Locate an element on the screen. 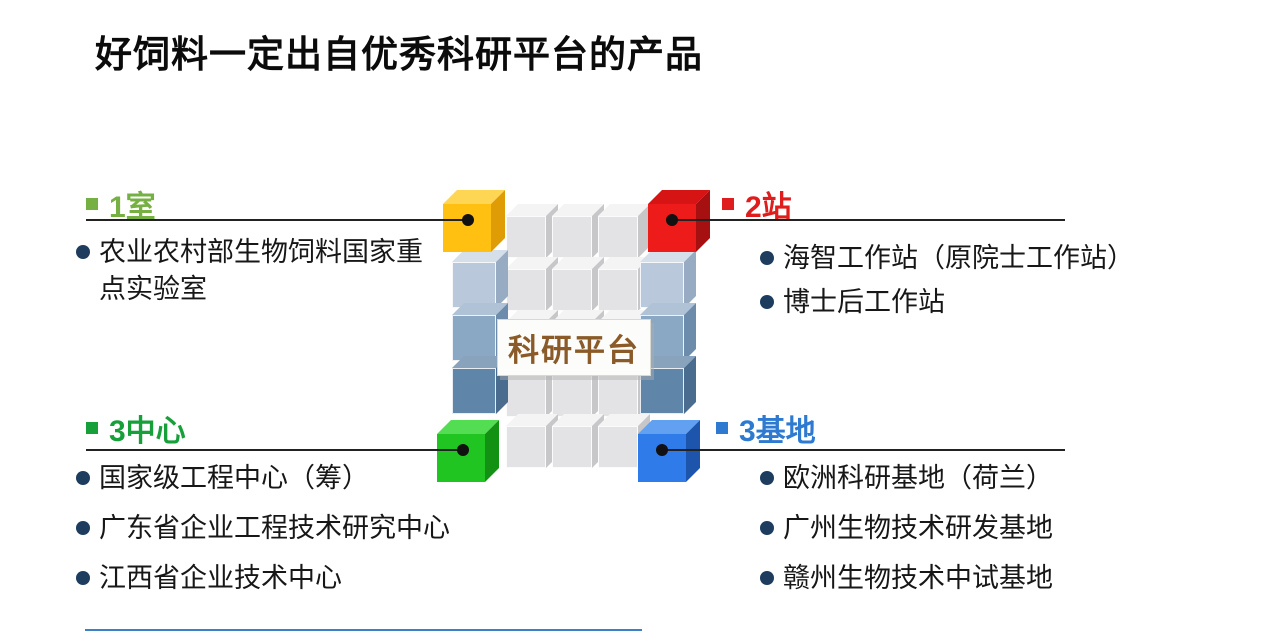 The image size is (1268, 632). center-platform-label-text: 科研平台 is located at coordinates (574, 350).